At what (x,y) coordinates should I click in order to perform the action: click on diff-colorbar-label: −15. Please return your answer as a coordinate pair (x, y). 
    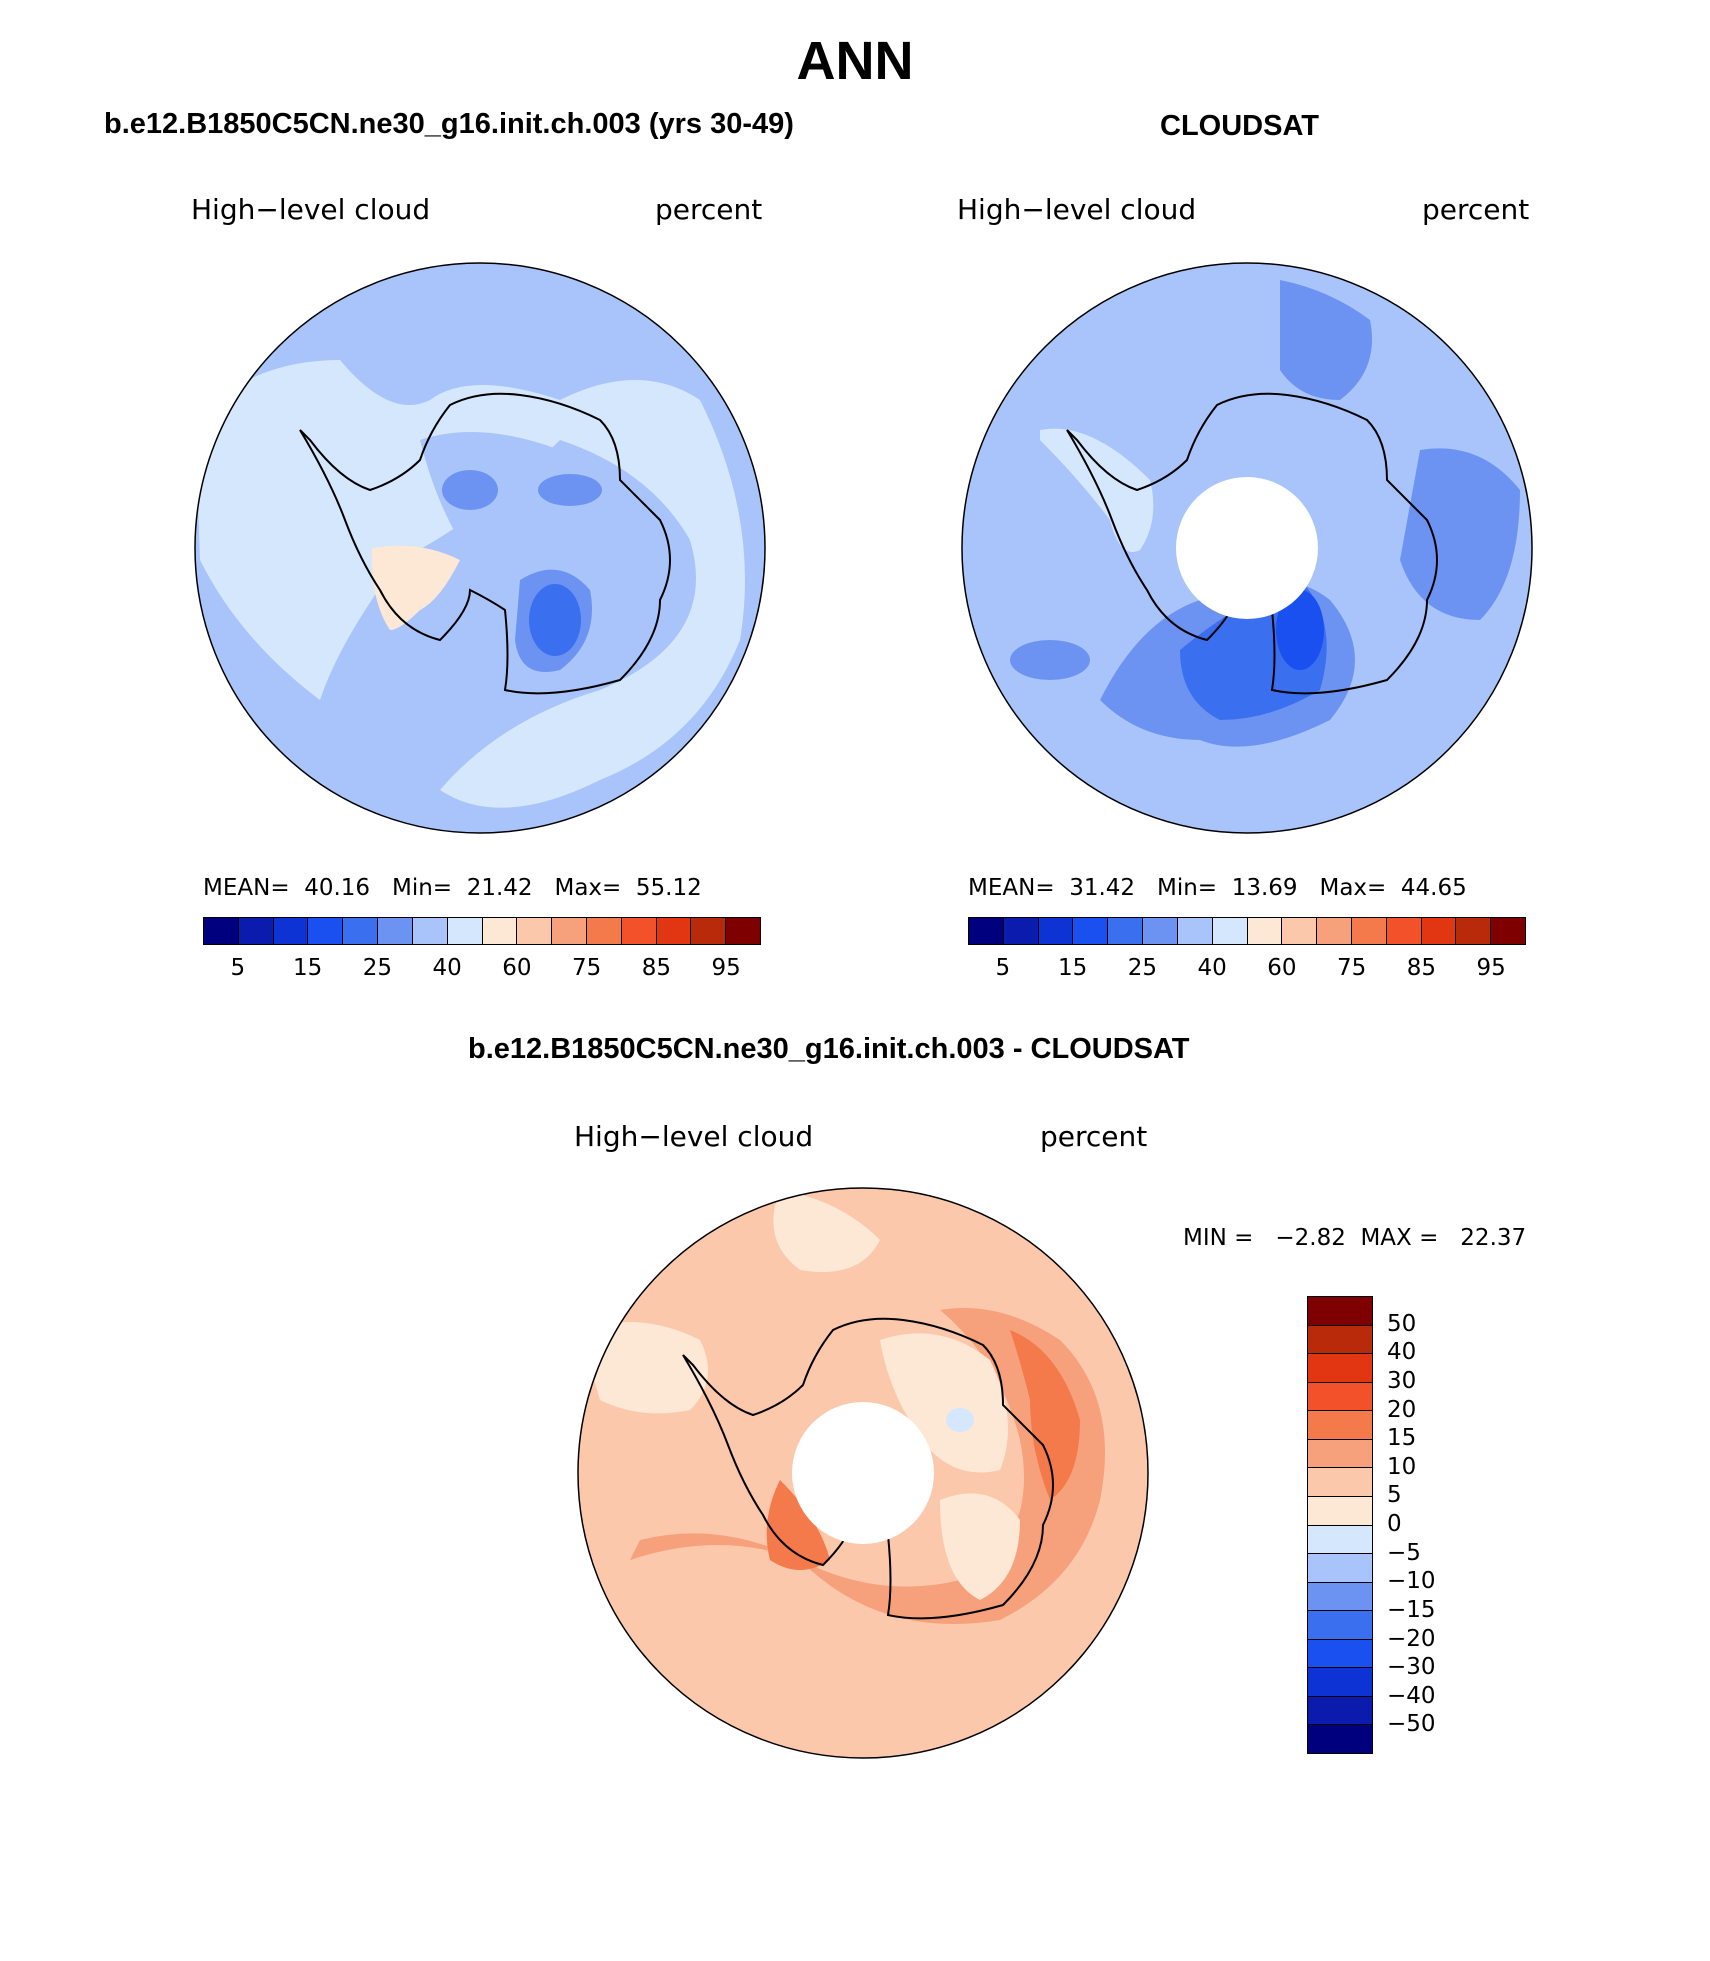
    Looking at the image, I should click on (1411, 1609).